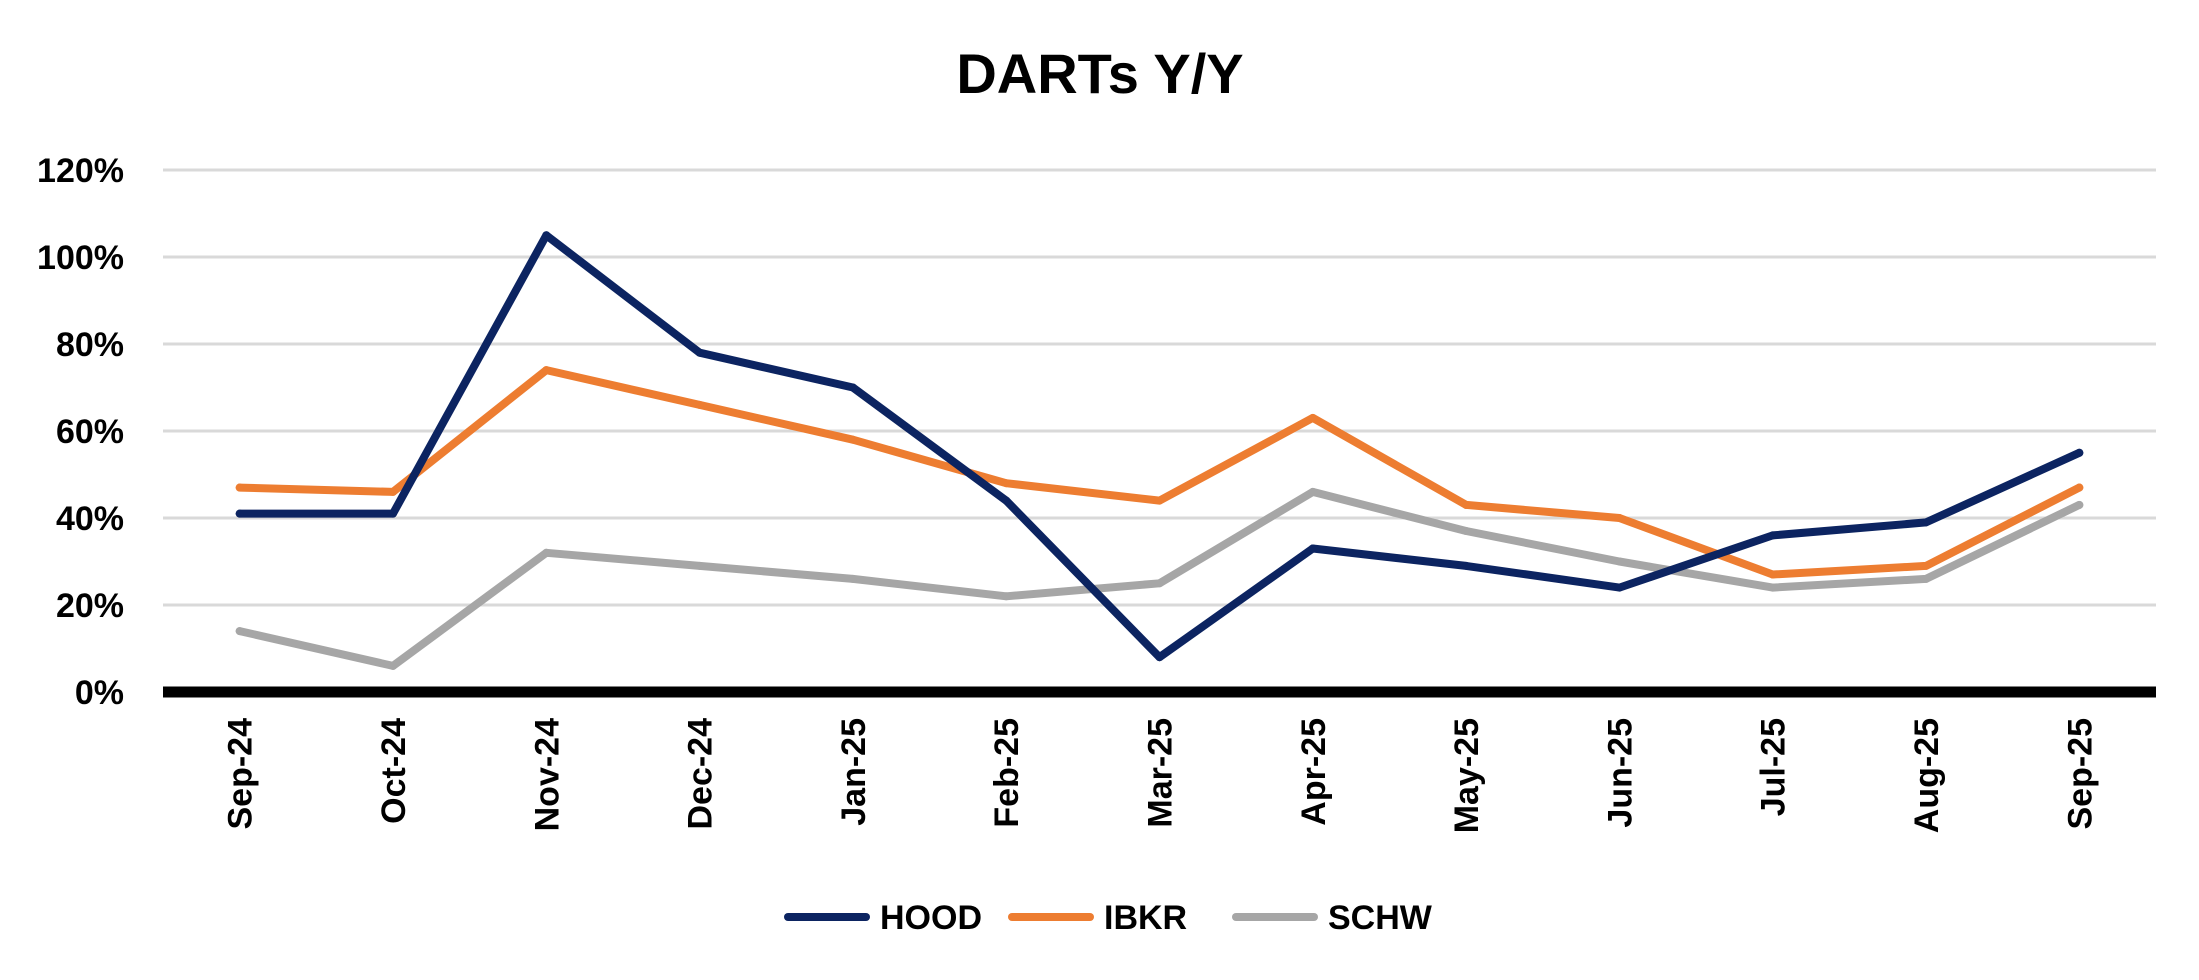  I want to click on y-tick-label: 20%, so click(90, 606).